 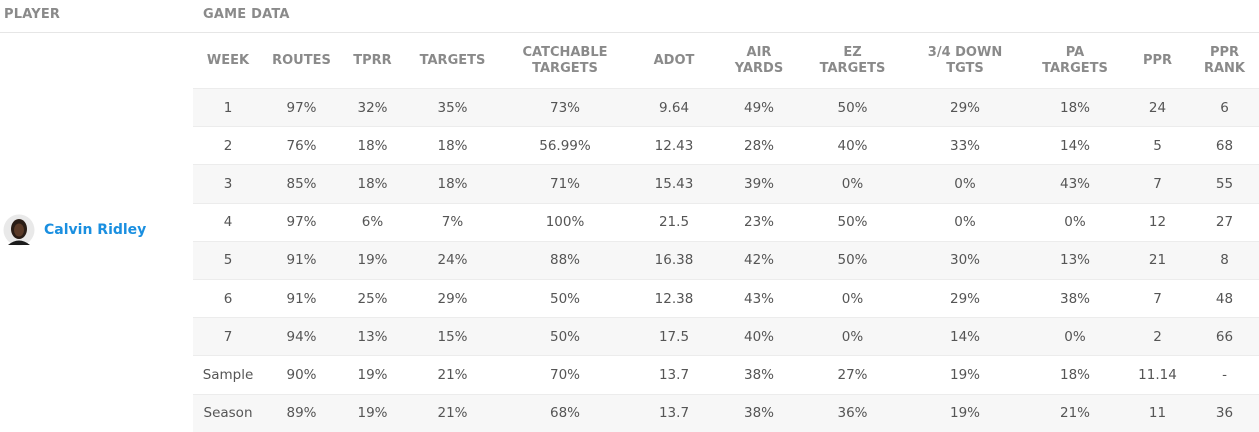 What do you see at coordinates (1224, 222) in the screenshot?
I see `table-cell: 27` at bounding box center [1224, 222].